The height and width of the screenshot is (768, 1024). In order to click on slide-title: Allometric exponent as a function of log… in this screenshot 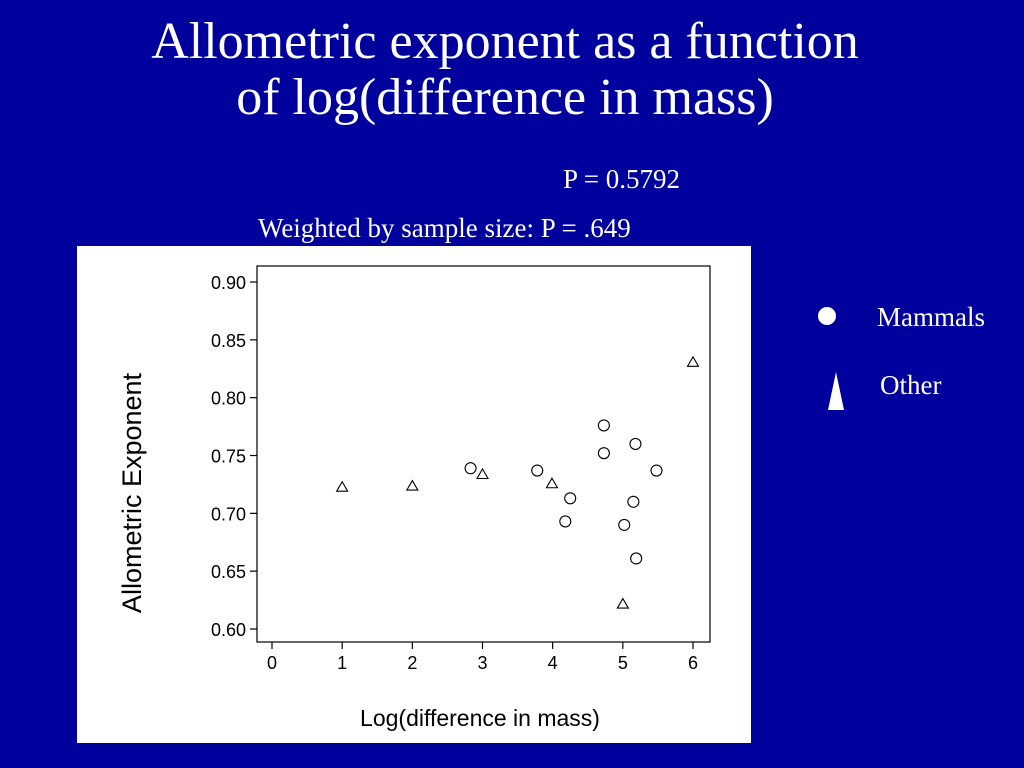, I will do `click(505, 70)`.